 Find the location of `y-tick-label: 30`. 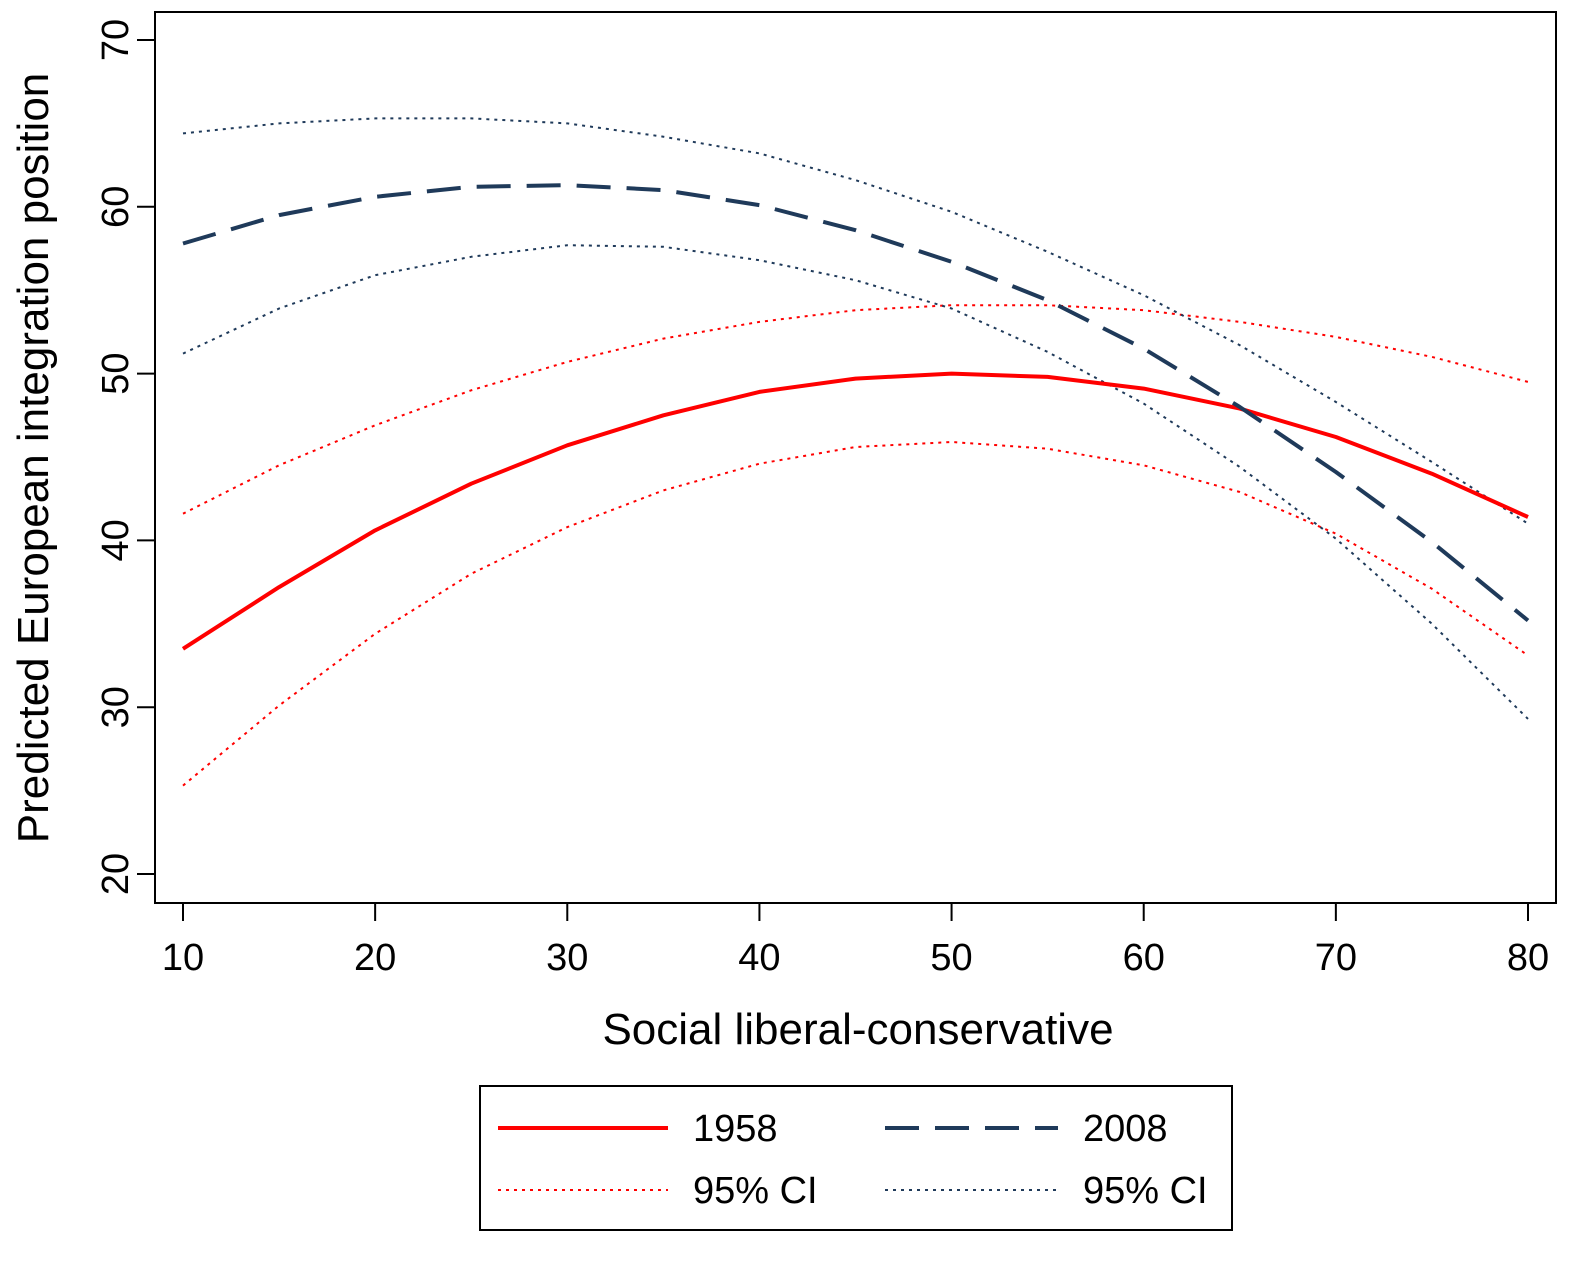

y-tick-label: 30 is located at coordinates (116, 707).